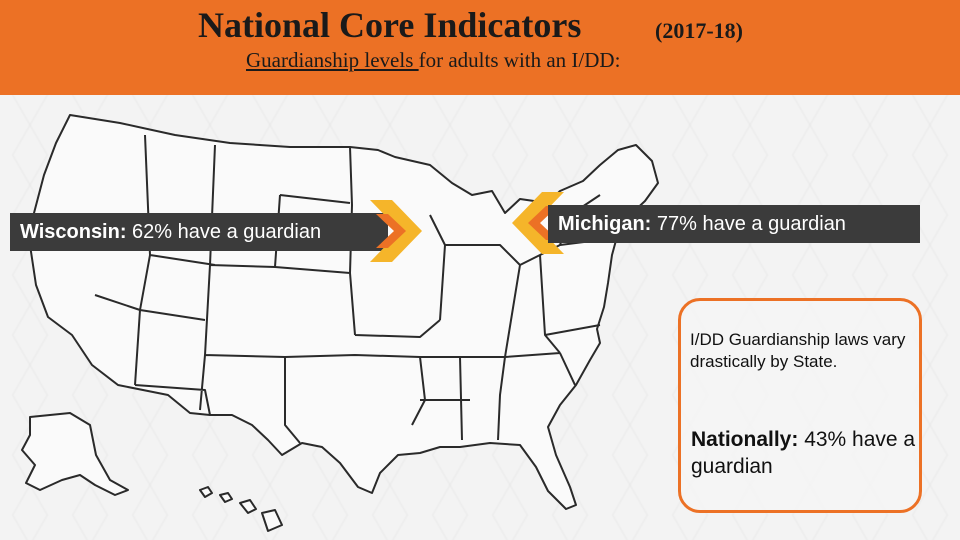 The height and width of the screenshot is (540, 960). I want to click on michigan-chevron-icon, so click(538, 223).